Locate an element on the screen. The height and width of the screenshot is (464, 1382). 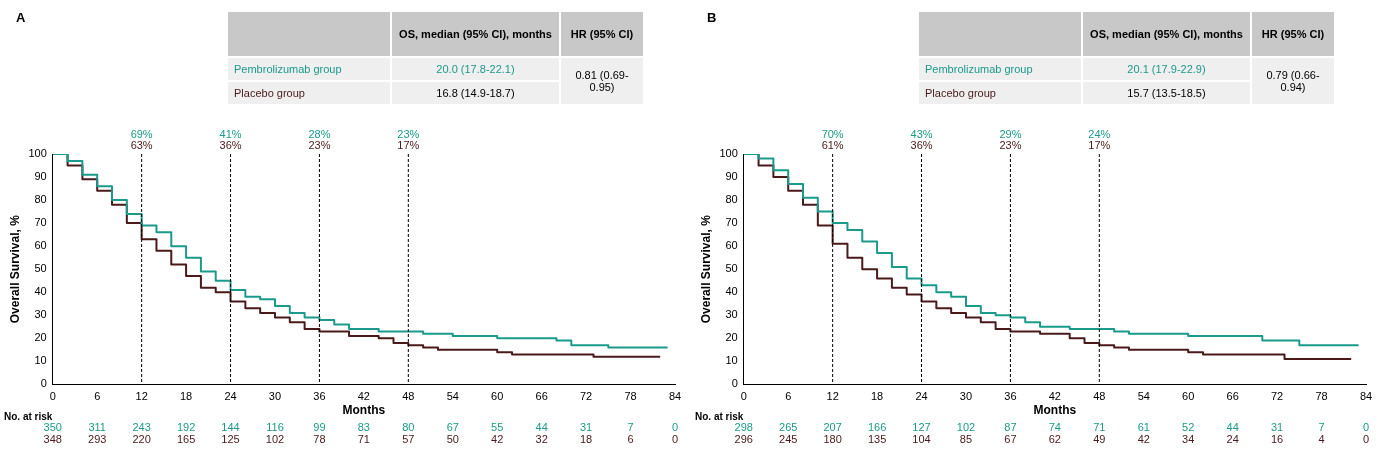
x-tick-label: 24 is located at coordinates (230, 396).